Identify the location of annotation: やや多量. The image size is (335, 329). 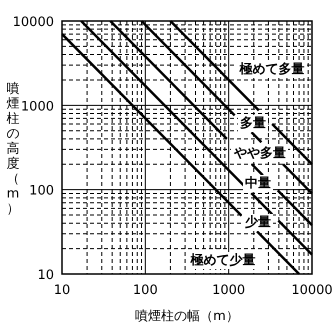
(259, 153).